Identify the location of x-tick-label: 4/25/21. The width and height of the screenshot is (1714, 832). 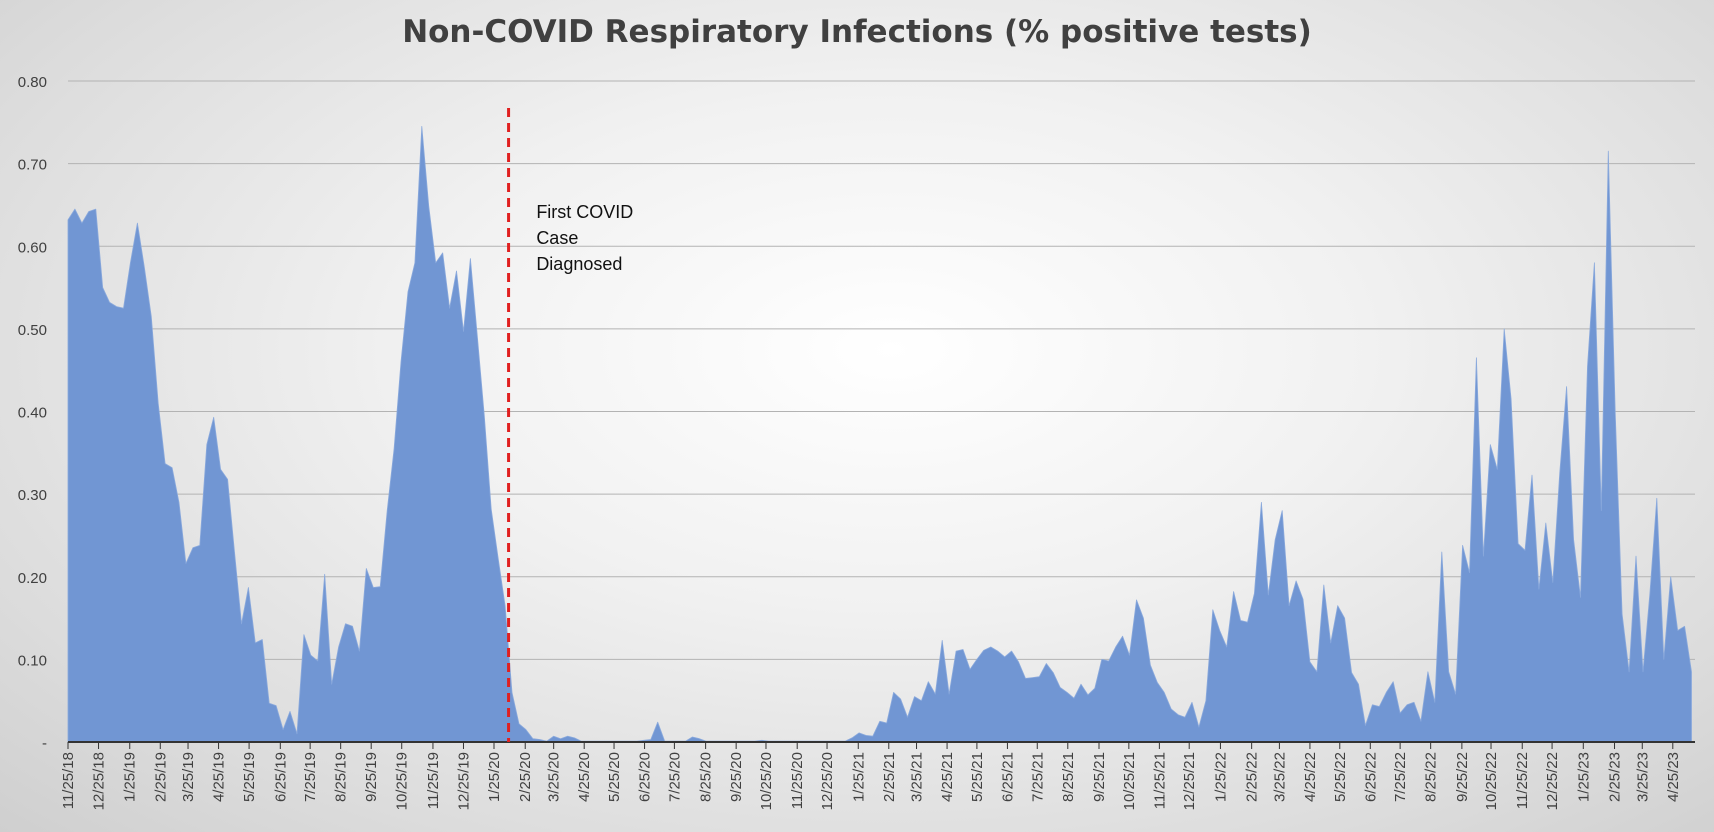
(947, 777).